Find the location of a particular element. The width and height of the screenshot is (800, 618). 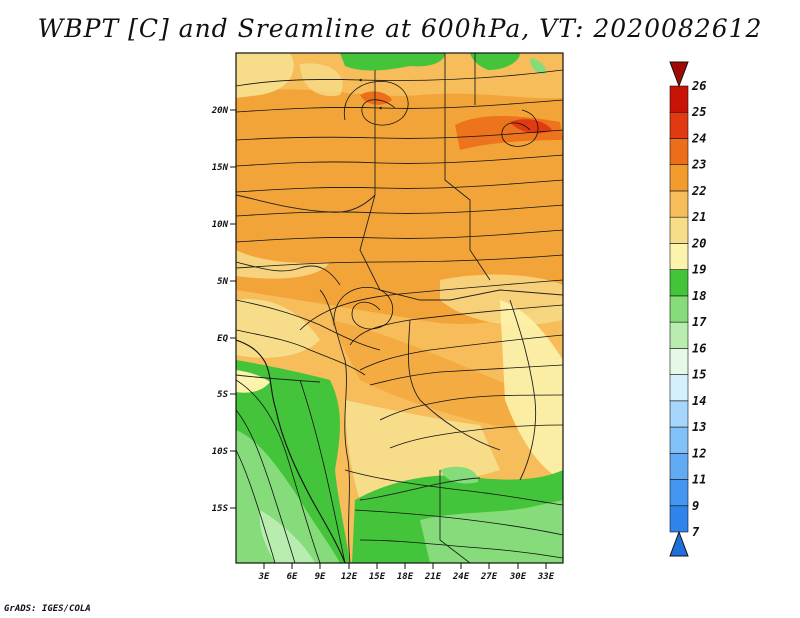

longitude-axis: 3E 6E 9E 12E 15E 18E 21E 24E 27E 30E 33E is located at coordinates (406, 572).